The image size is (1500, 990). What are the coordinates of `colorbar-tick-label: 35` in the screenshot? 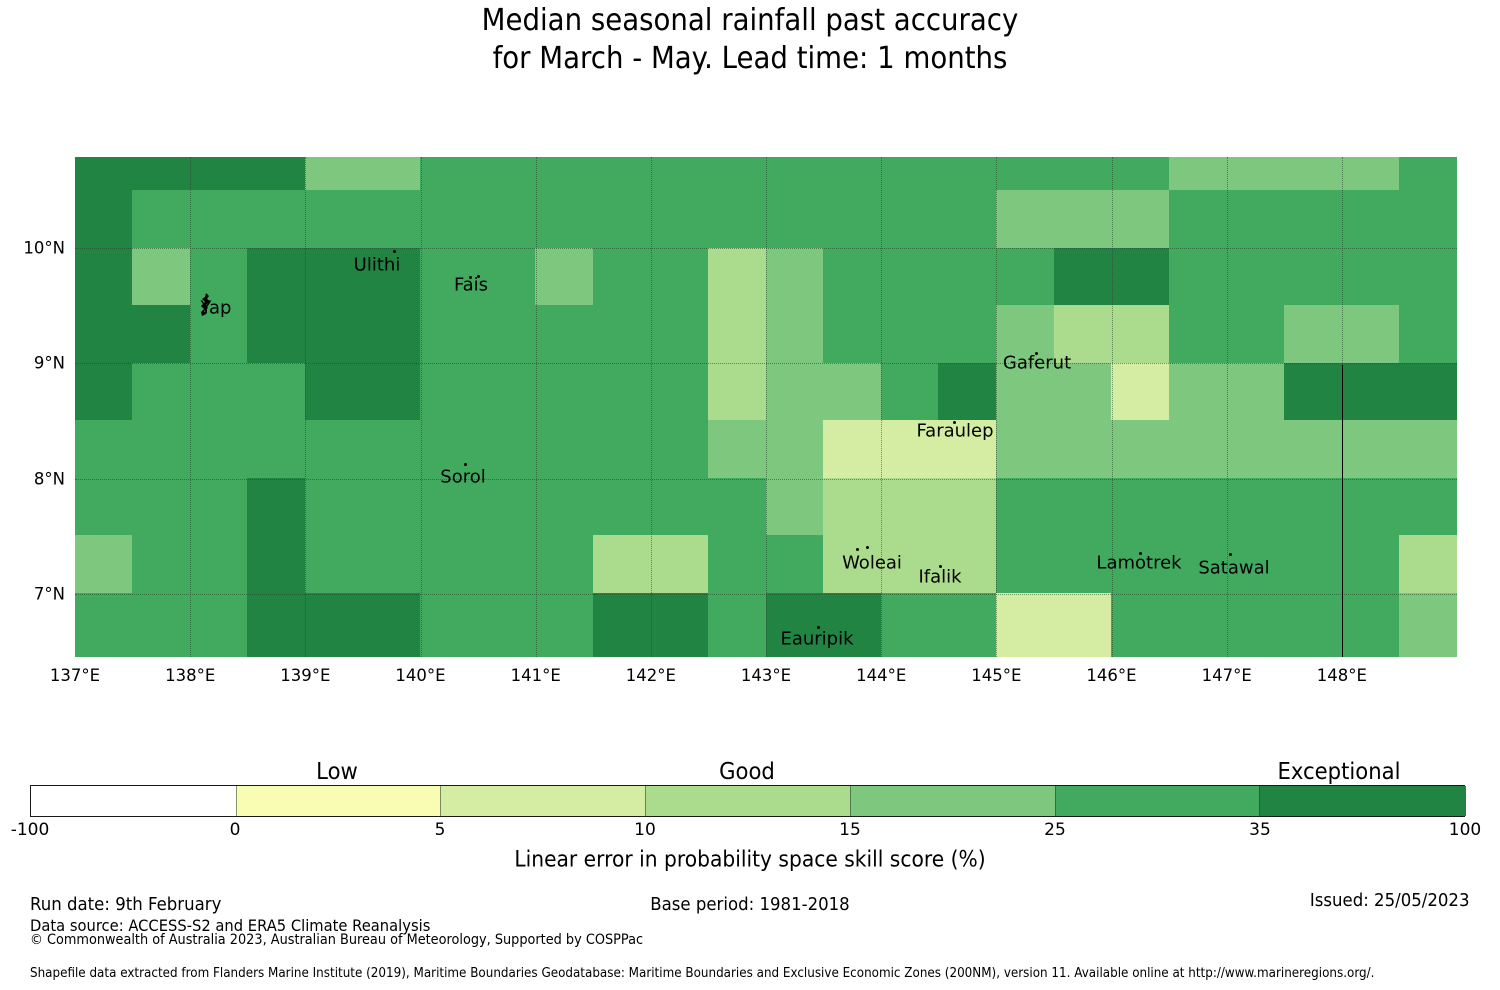 It's located at (1260, 830).